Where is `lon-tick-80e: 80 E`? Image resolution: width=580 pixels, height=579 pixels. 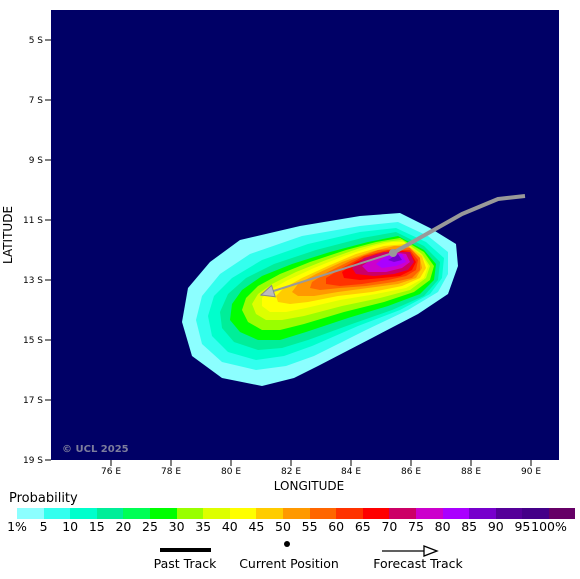 lon-tick-80e: 80 E is located at coordinates (231, 468).